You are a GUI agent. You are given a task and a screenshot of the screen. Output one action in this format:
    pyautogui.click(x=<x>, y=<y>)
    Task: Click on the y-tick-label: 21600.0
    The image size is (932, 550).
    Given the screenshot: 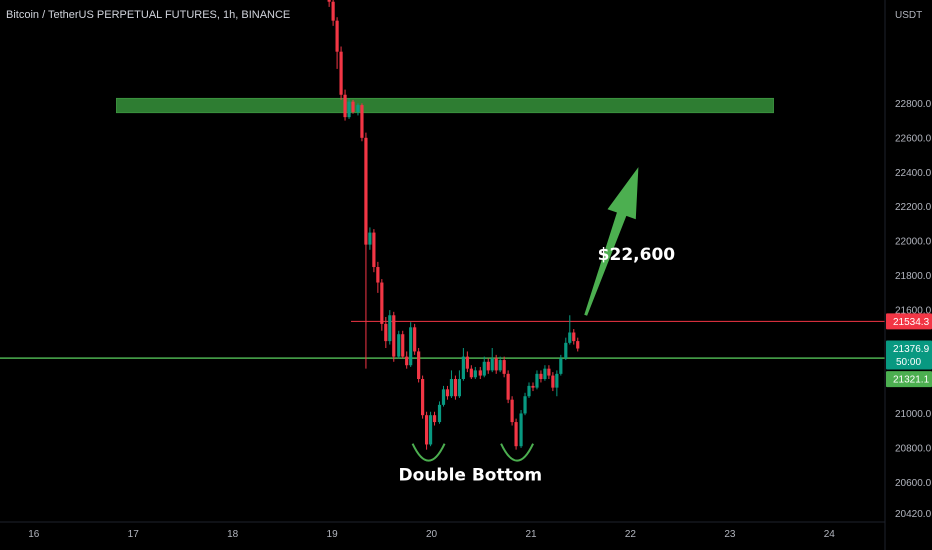 What is the action you would take?
    pyautogui.click(x=913, y=311)
    